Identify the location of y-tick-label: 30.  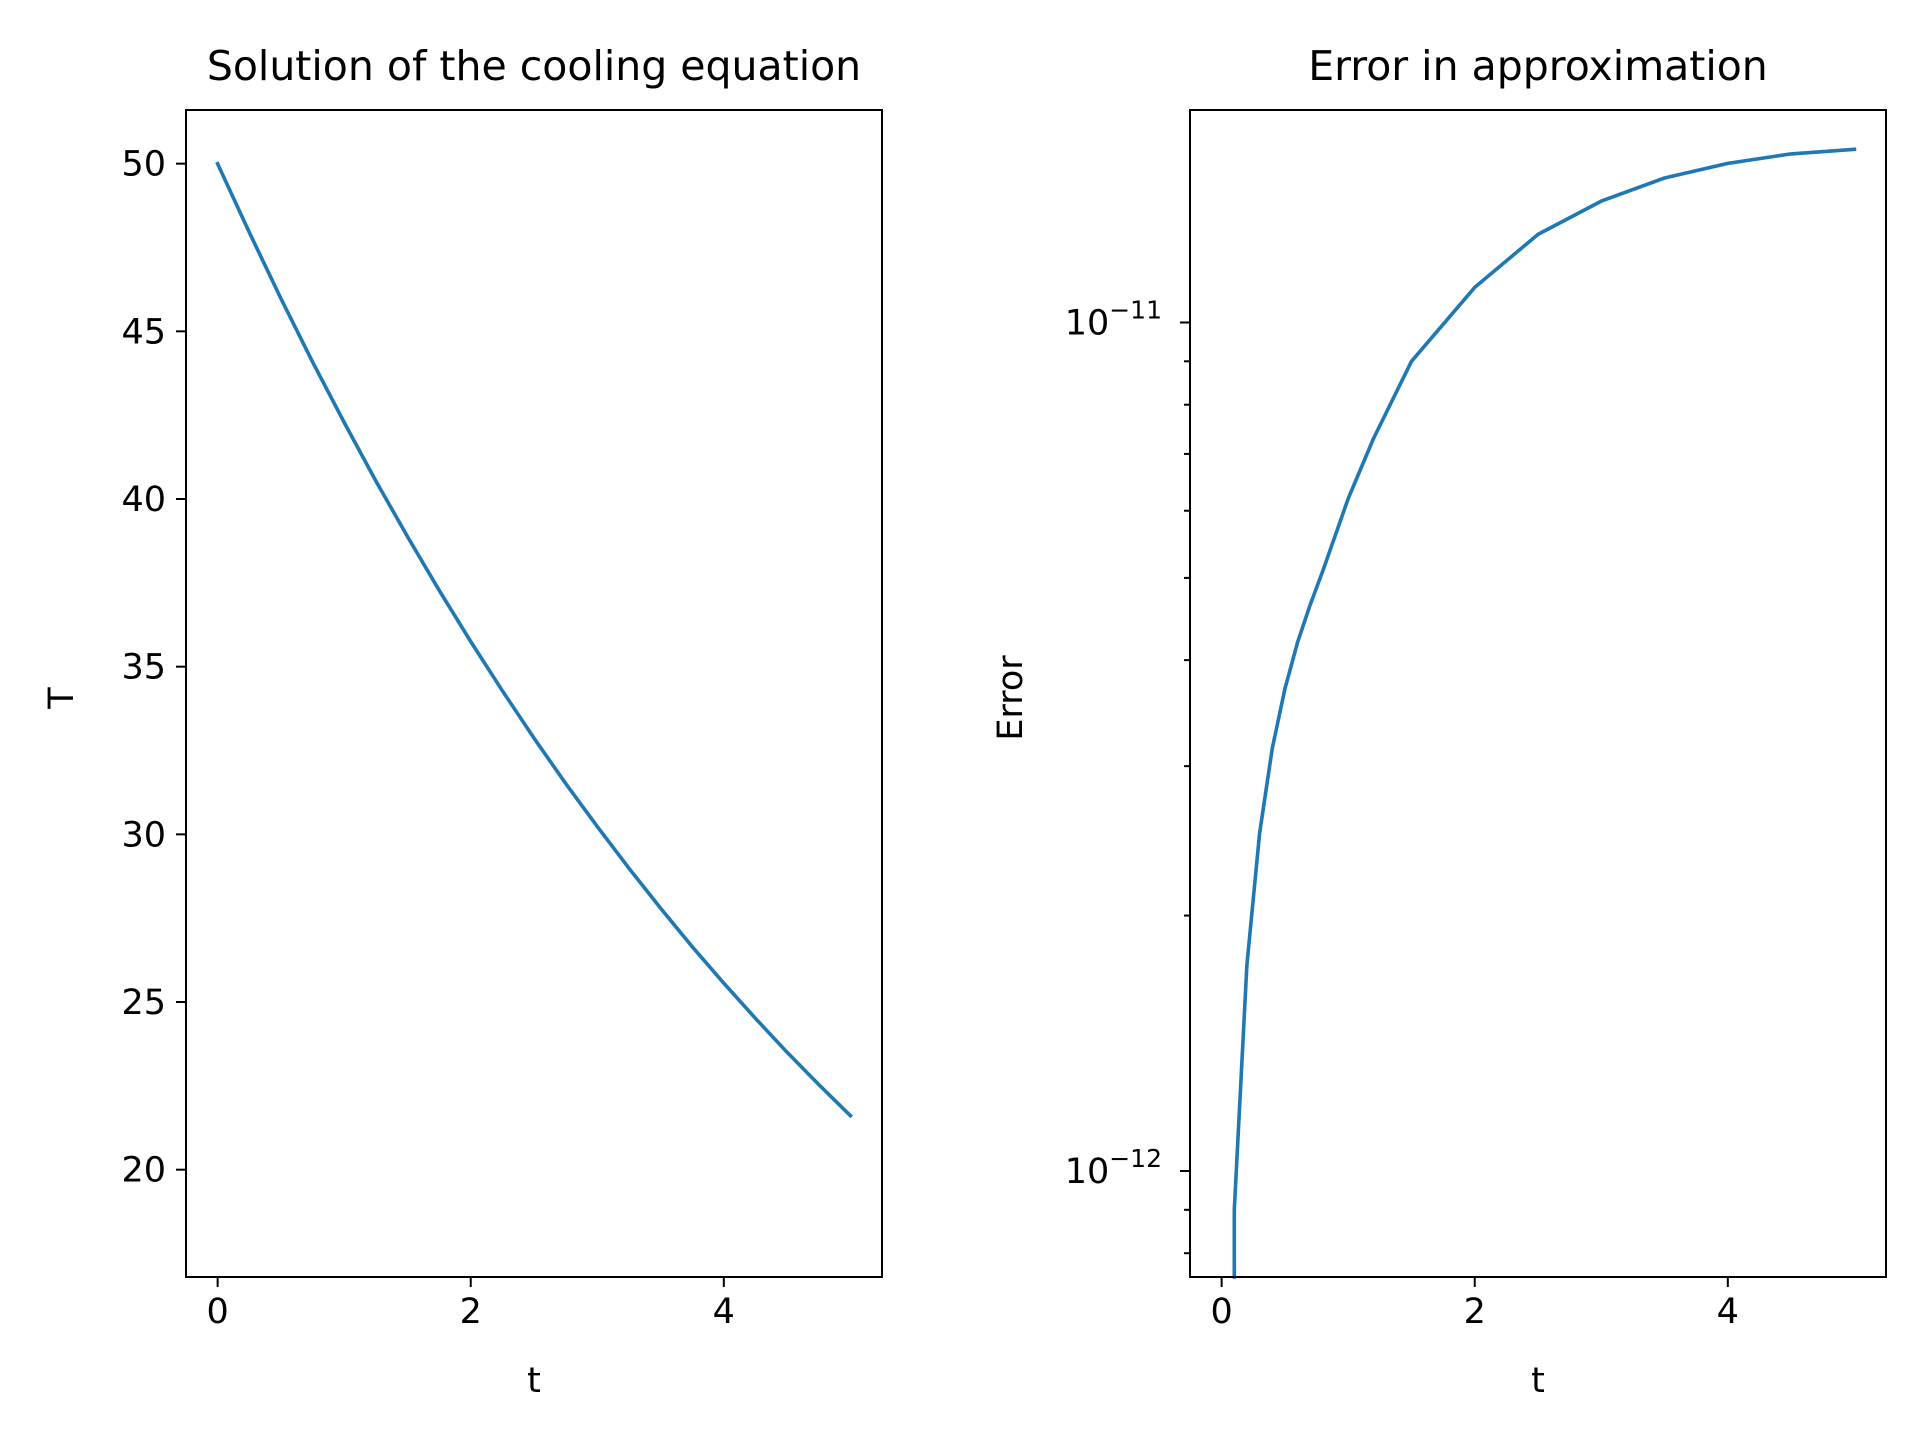
(143, 835).